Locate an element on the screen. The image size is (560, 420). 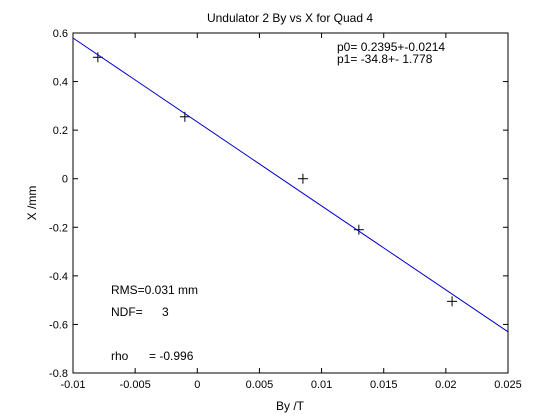
y-tick-label: -0.8 is located at coordinates (58, 374).